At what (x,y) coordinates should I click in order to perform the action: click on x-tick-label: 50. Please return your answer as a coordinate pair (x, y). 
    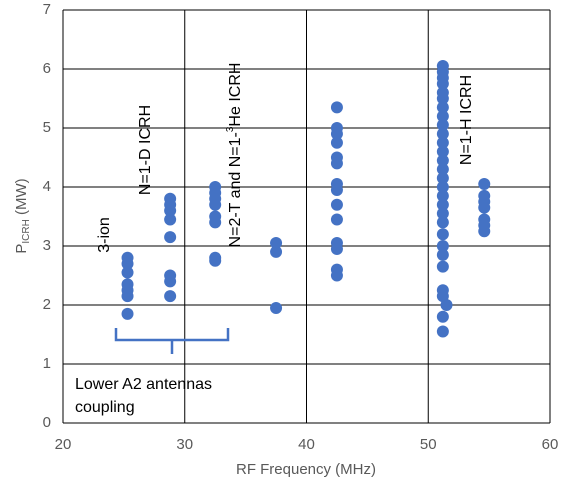
    Looking at the image, I should click on (428, 444).